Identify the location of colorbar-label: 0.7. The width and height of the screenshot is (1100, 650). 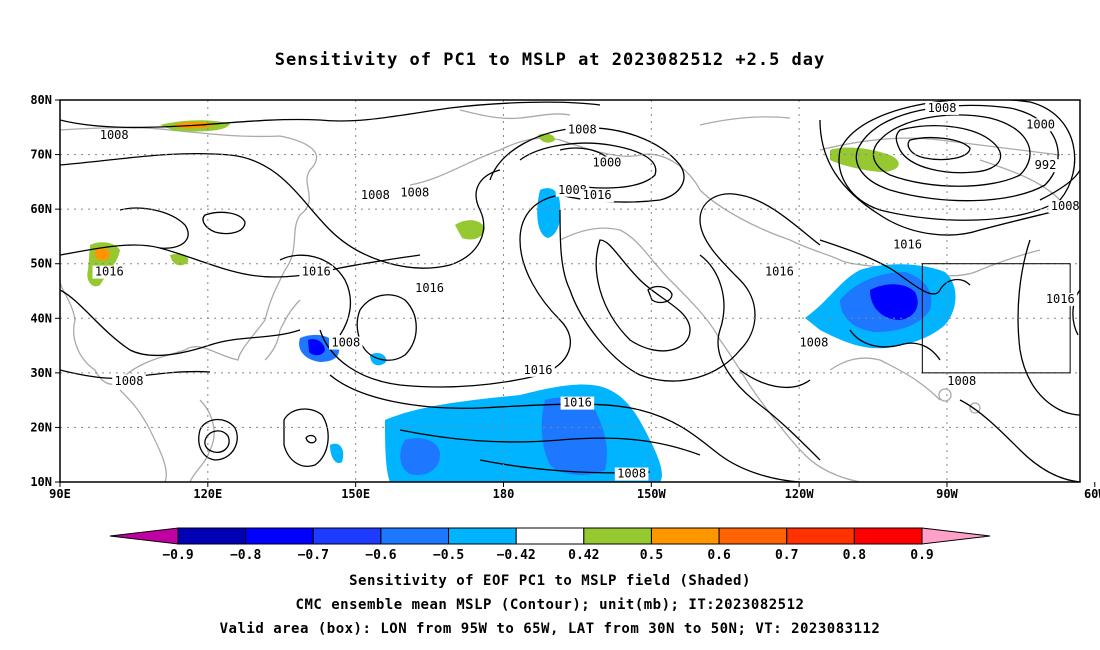
(786, 555).